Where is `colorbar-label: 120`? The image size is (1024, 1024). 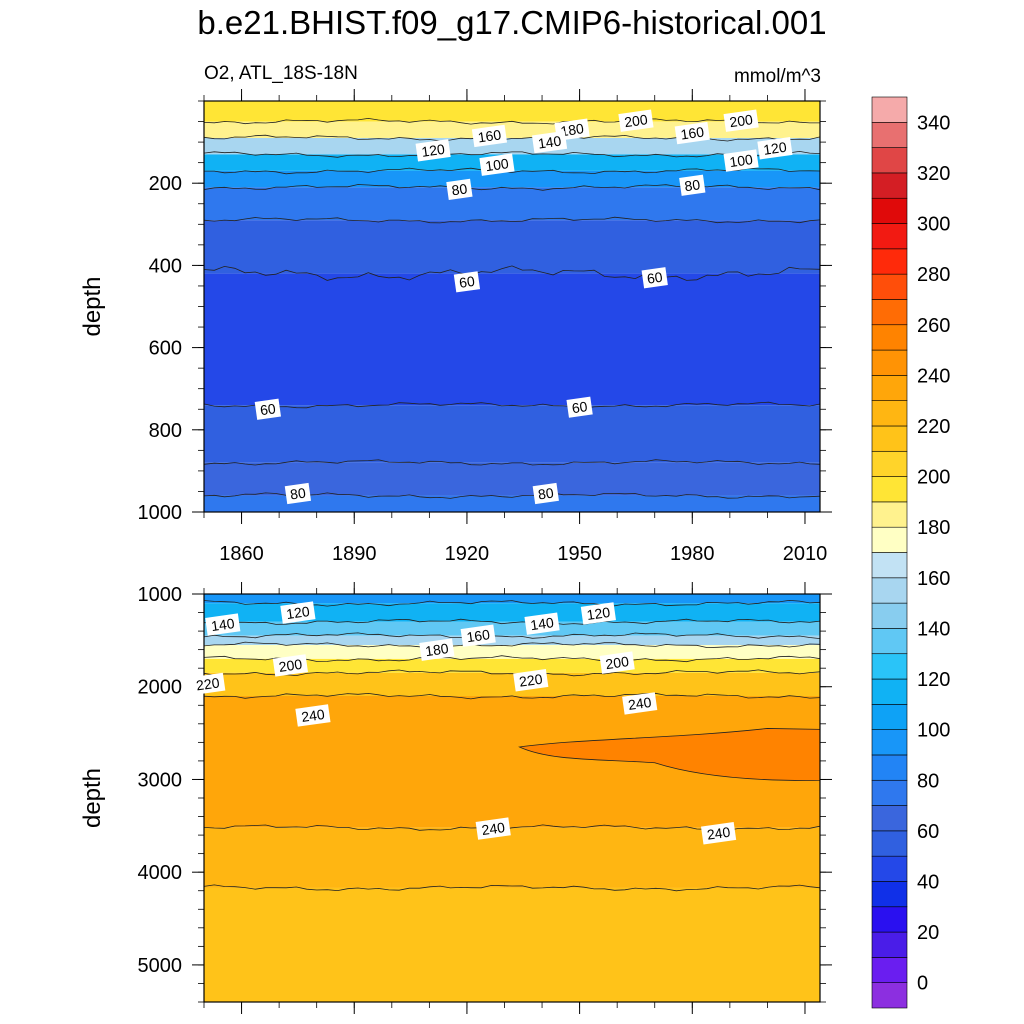 colorbar-label: 120 is located at coordinates (933, 680).